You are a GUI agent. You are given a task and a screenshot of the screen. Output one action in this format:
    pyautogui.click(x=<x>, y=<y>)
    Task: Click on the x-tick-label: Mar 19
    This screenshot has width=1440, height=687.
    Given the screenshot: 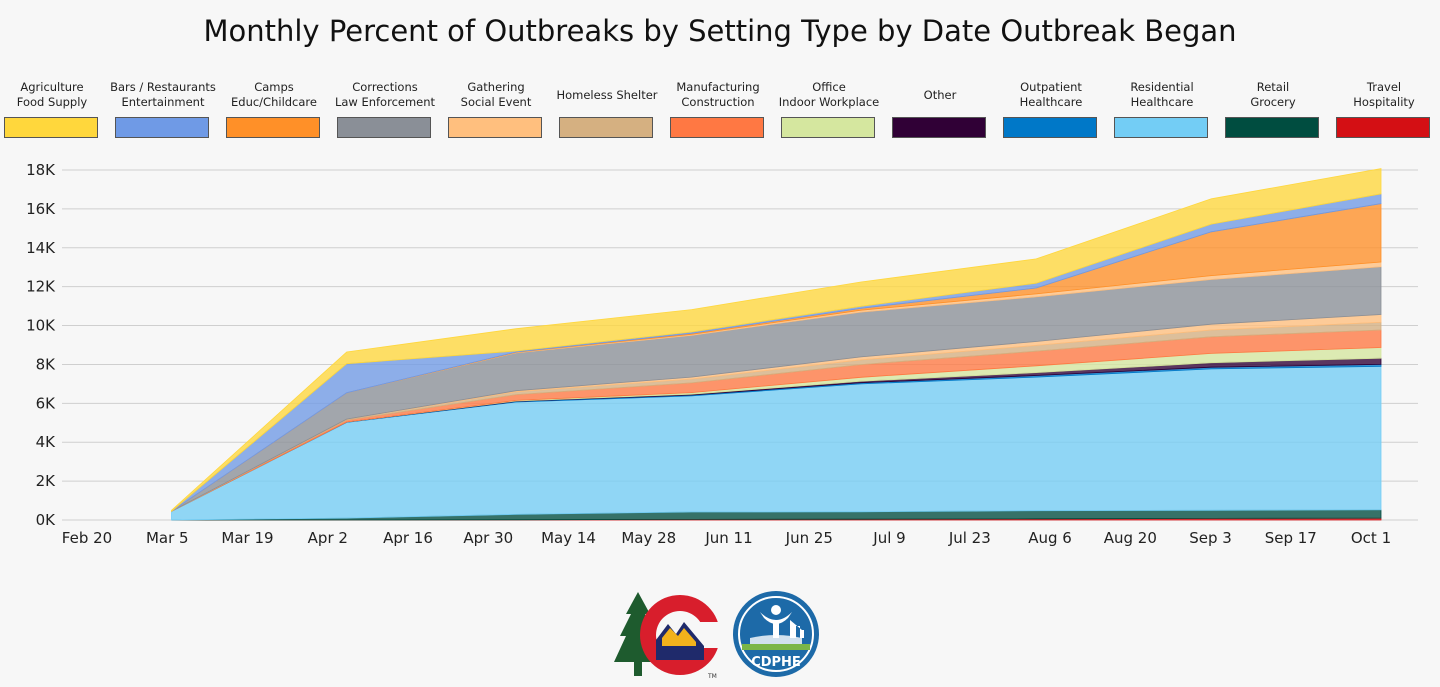 What is the action you would take?
    pyautogui.click(x=247, y=538)
    